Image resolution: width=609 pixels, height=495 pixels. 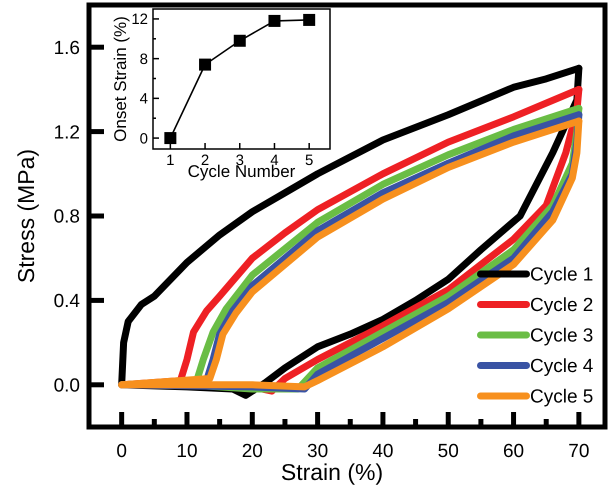 I want to click on y-tick-label: 0.4, so click(x=67, y=301).